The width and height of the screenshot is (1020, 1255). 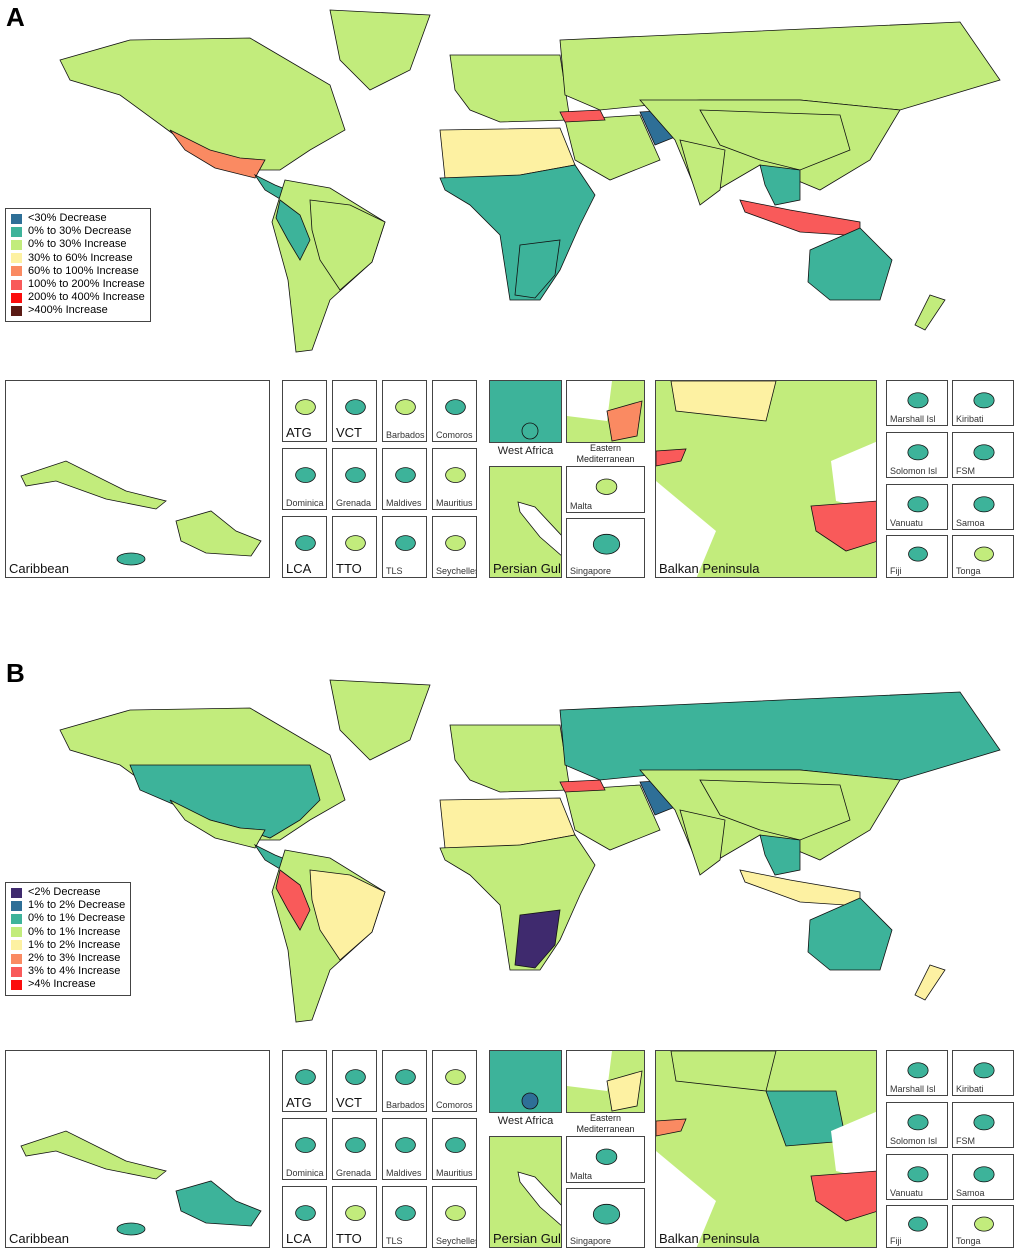 I want to click on inset-label: Caribbean, so click(x=39, y=568).